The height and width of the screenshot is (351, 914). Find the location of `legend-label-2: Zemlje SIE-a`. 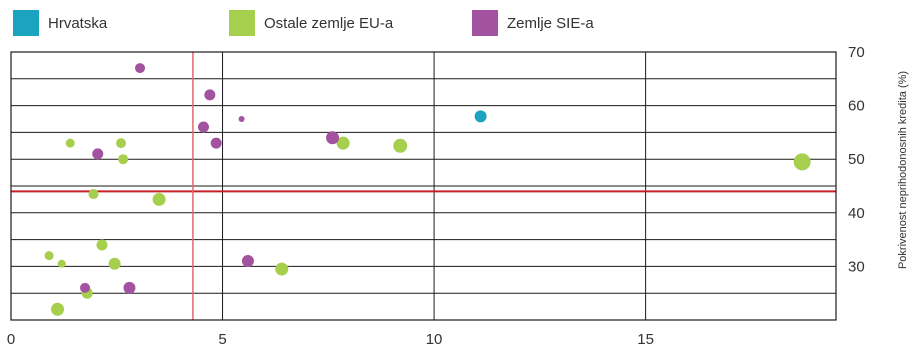

legend-label-2: Zemlje SIE-a is located at coordinates (550, 23).